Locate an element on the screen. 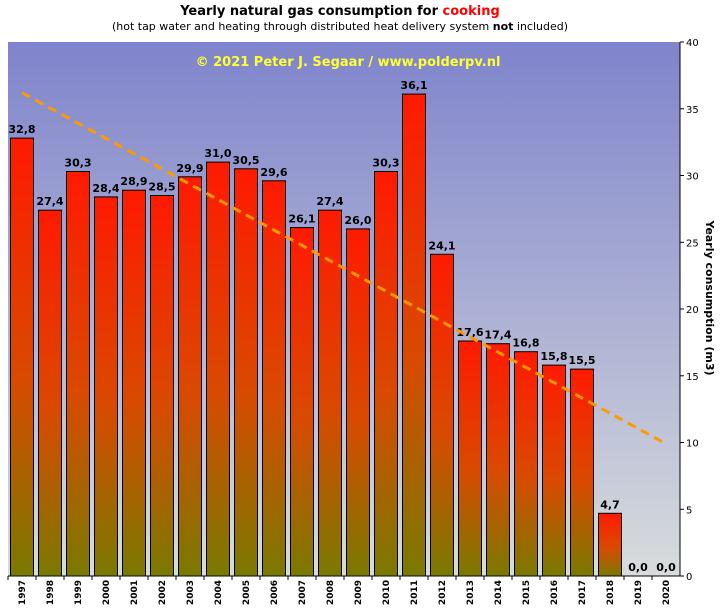 The image size is (721, 615). x-tick-label-2019: 2019 is located at coordinates (639, 592).